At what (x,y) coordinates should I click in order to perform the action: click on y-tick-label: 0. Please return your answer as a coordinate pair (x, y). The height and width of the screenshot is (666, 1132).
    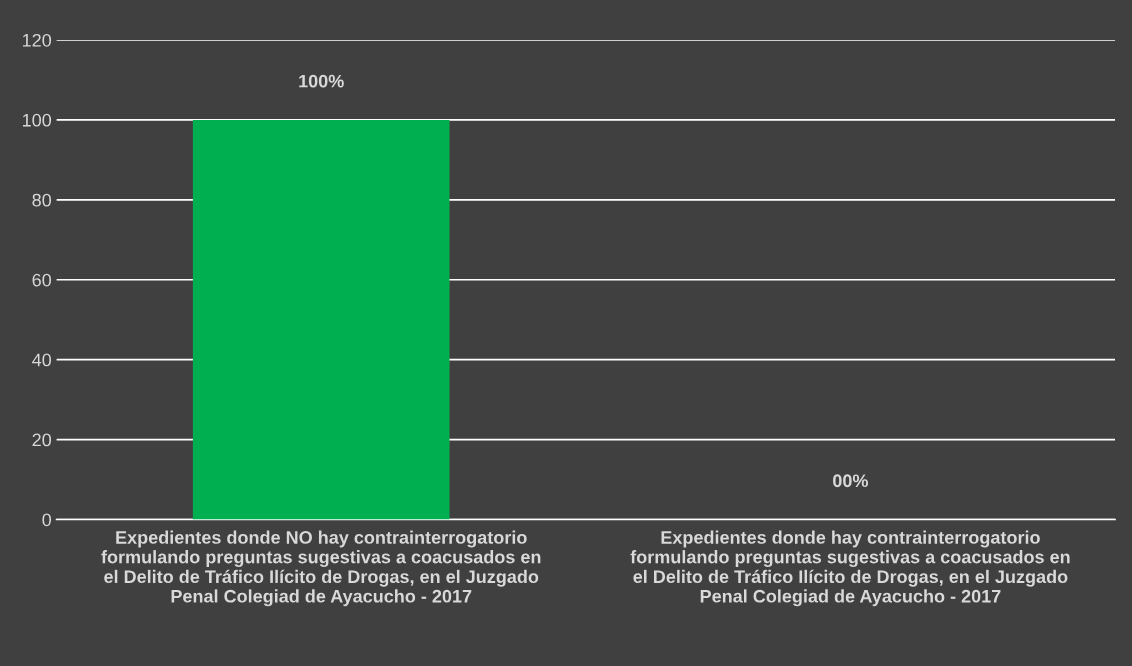
    Looking at the image, I should click on (47, 520).